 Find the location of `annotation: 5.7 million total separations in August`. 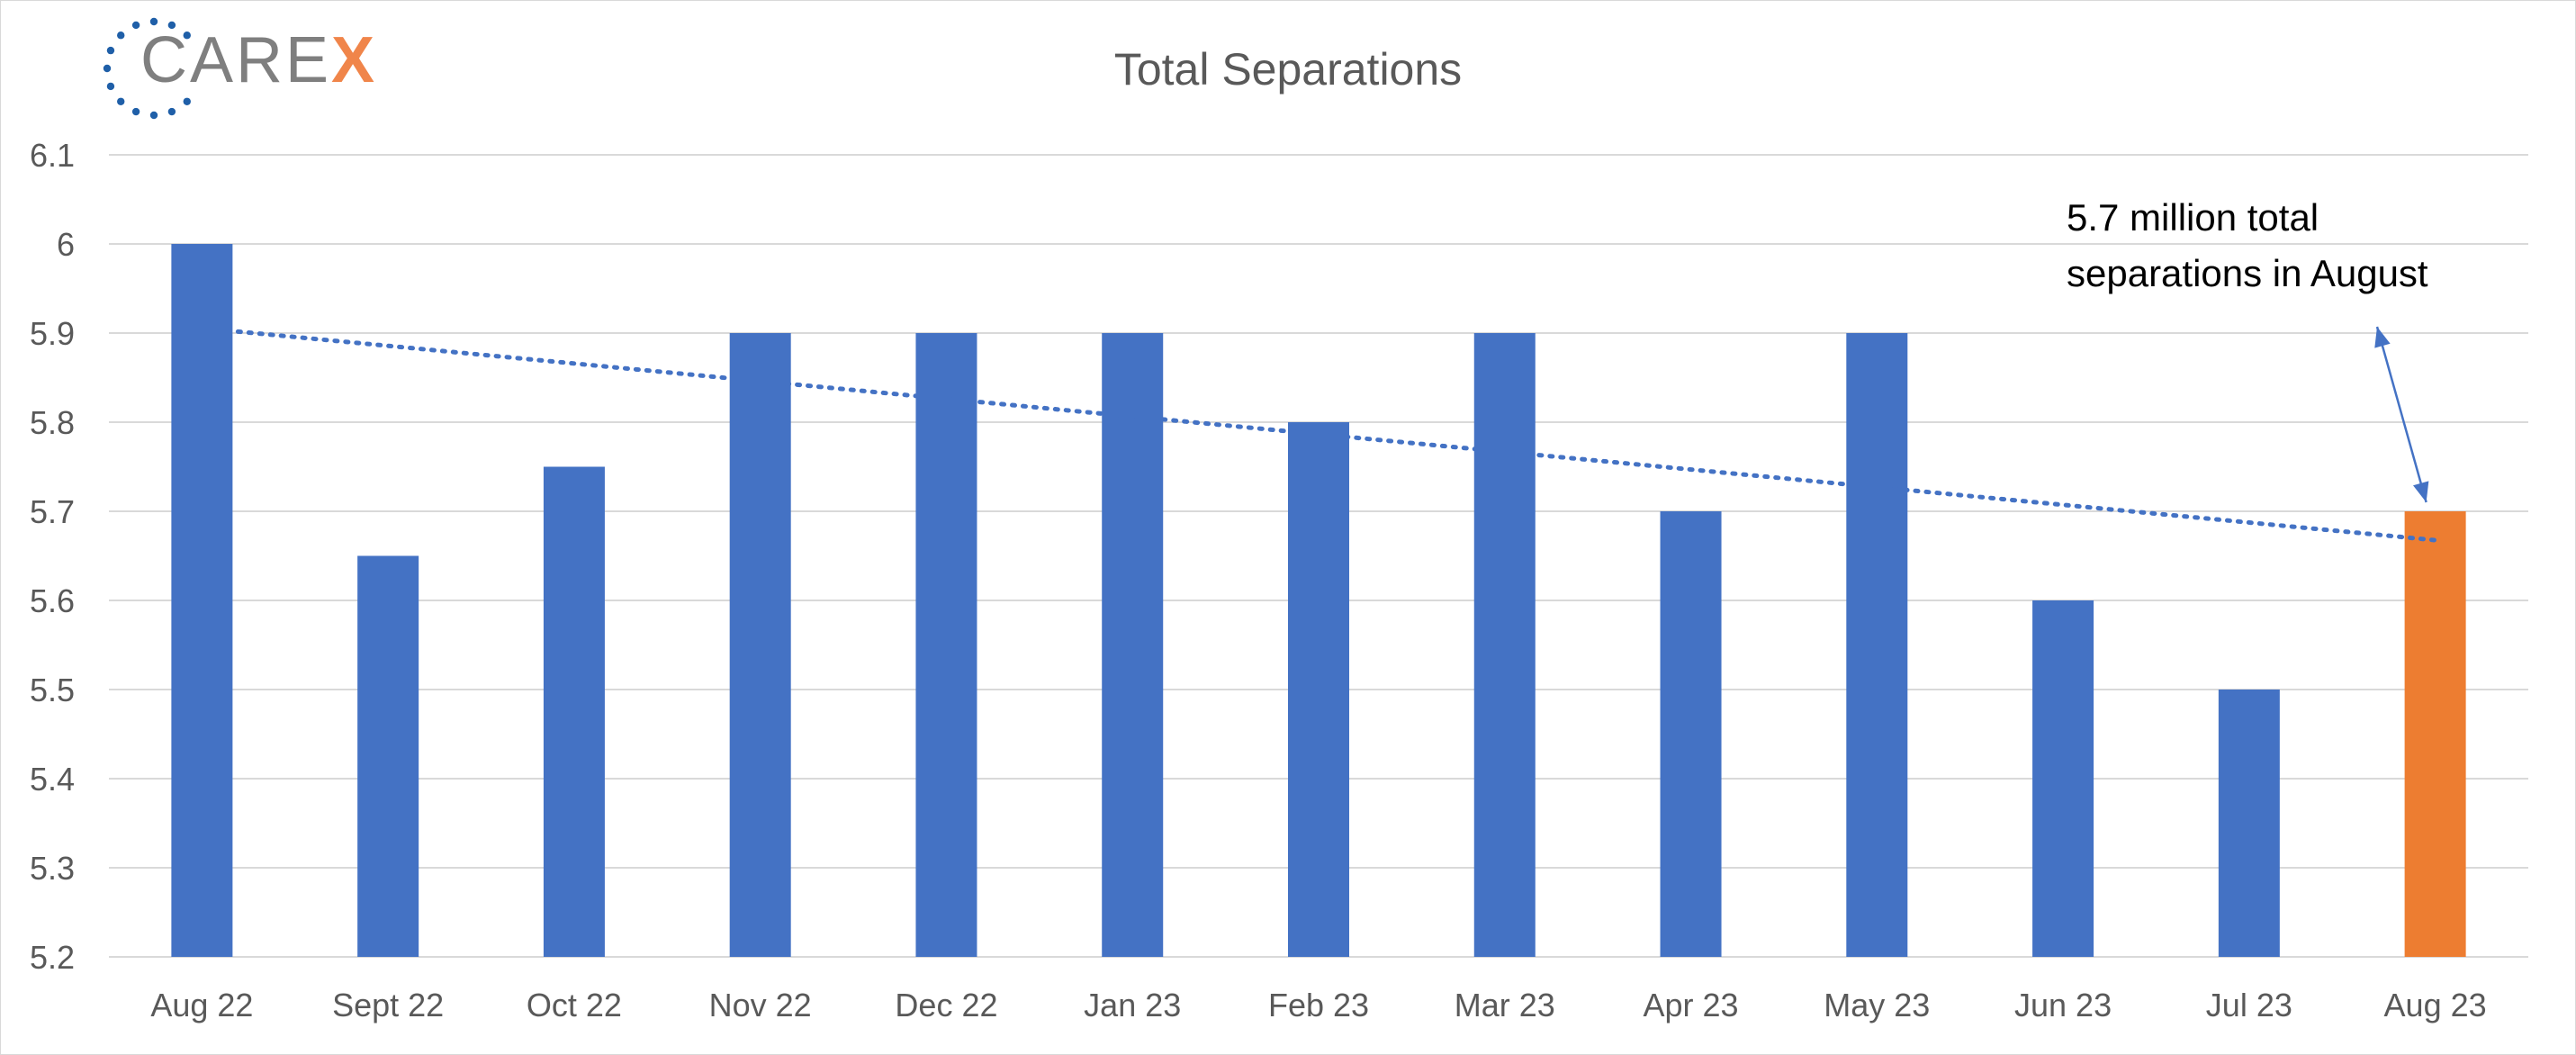

annotation: 5.7 million total separations in August is located at coordinates (2248, 349).